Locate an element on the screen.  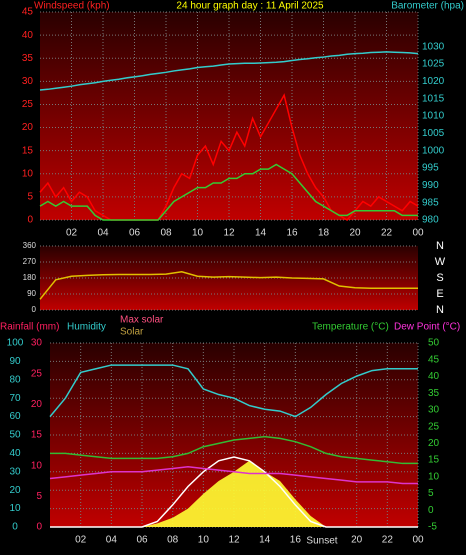
tick-label: 70 is located at coordinates (15, 398).